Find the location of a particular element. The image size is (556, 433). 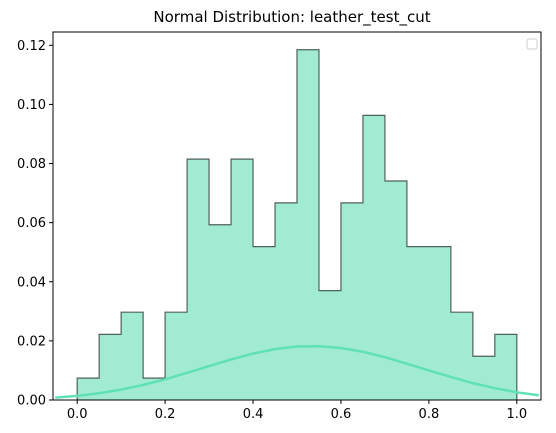

y-tick-label: 0.08 is located at coordinates (31, 164).